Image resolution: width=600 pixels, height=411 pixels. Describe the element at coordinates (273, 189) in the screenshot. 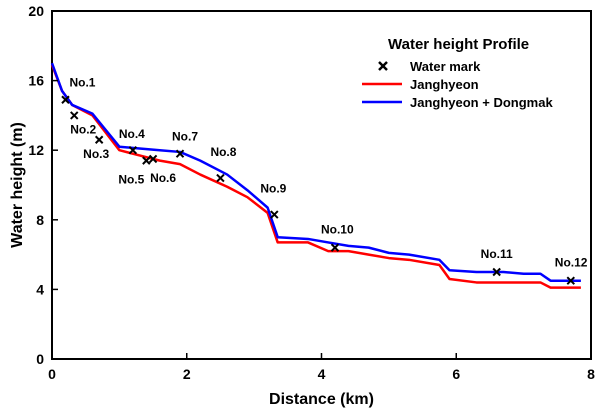

I see `water-mark-label: No.9` at that location.